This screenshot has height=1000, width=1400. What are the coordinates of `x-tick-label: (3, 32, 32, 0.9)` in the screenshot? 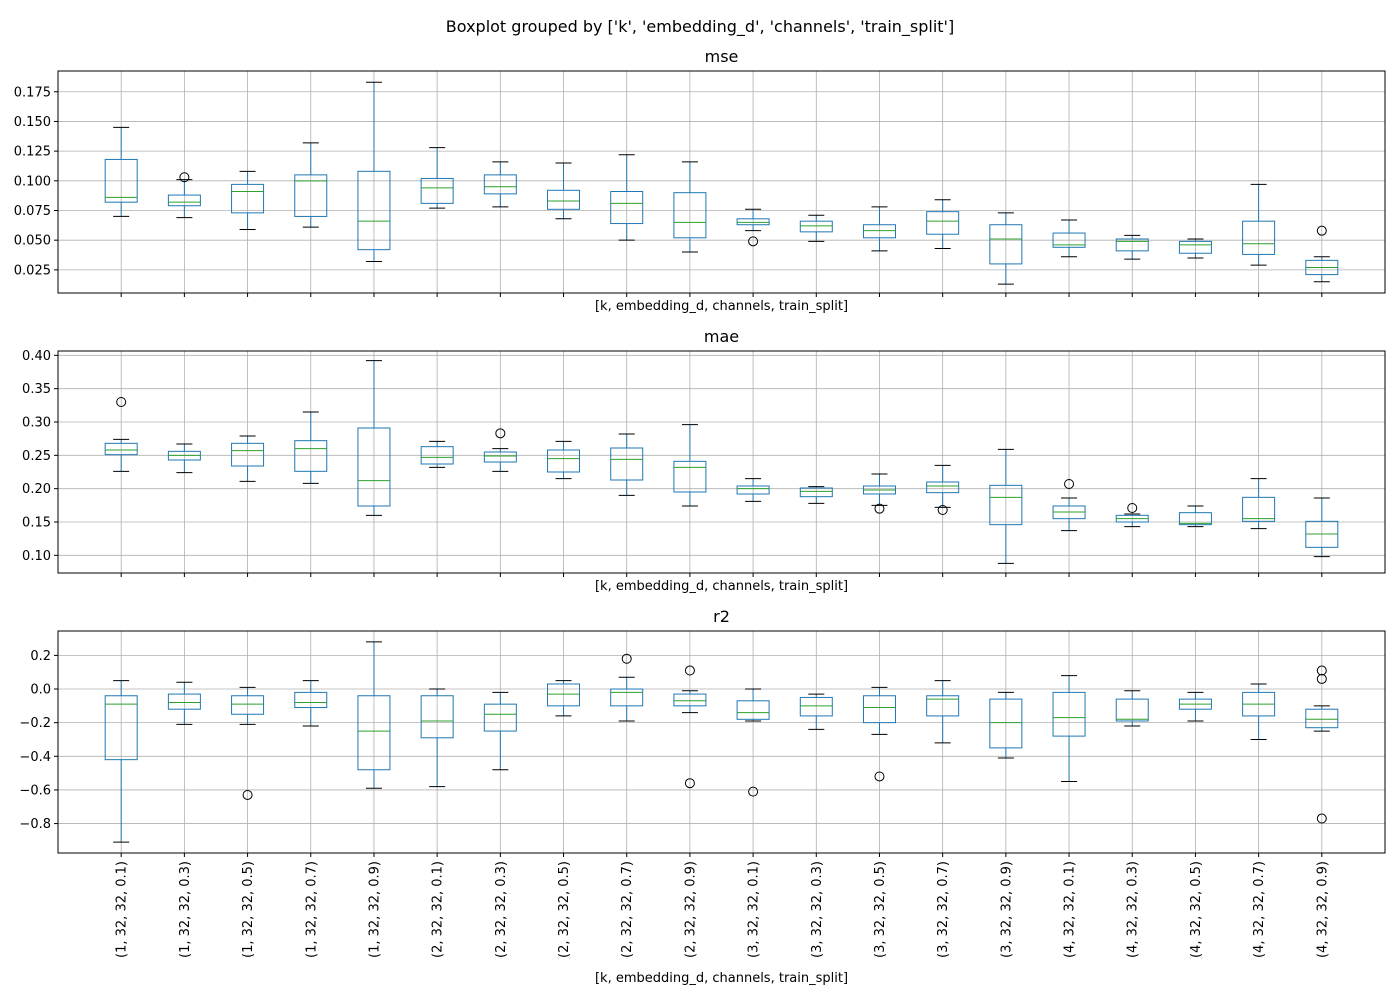 It's located at (1006, 909).